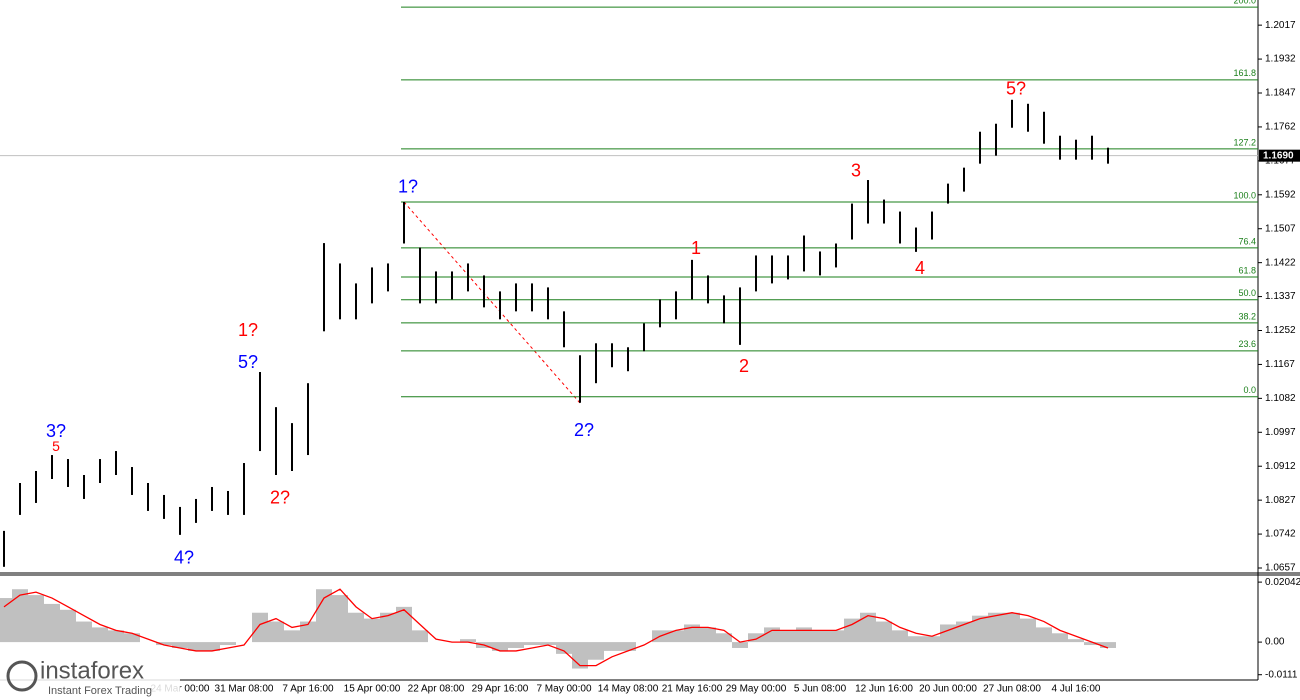  What do you see at coordinates (856, 170) in the screenshot?
I see `wave-label: 3` at bounding box center [856, 170].